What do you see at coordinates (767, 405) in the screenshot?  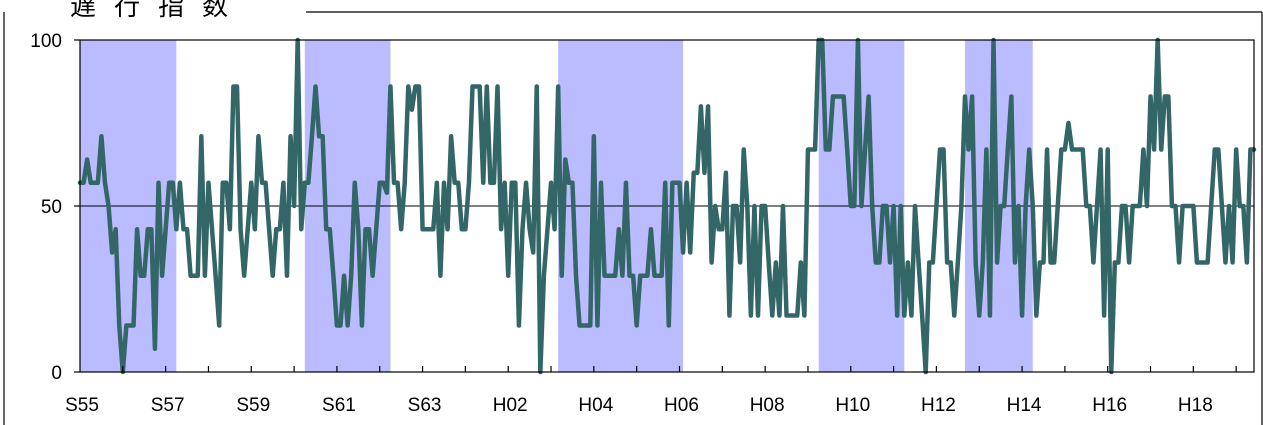 I see `x-tick-label: H08` at bounding box center [767, 405].